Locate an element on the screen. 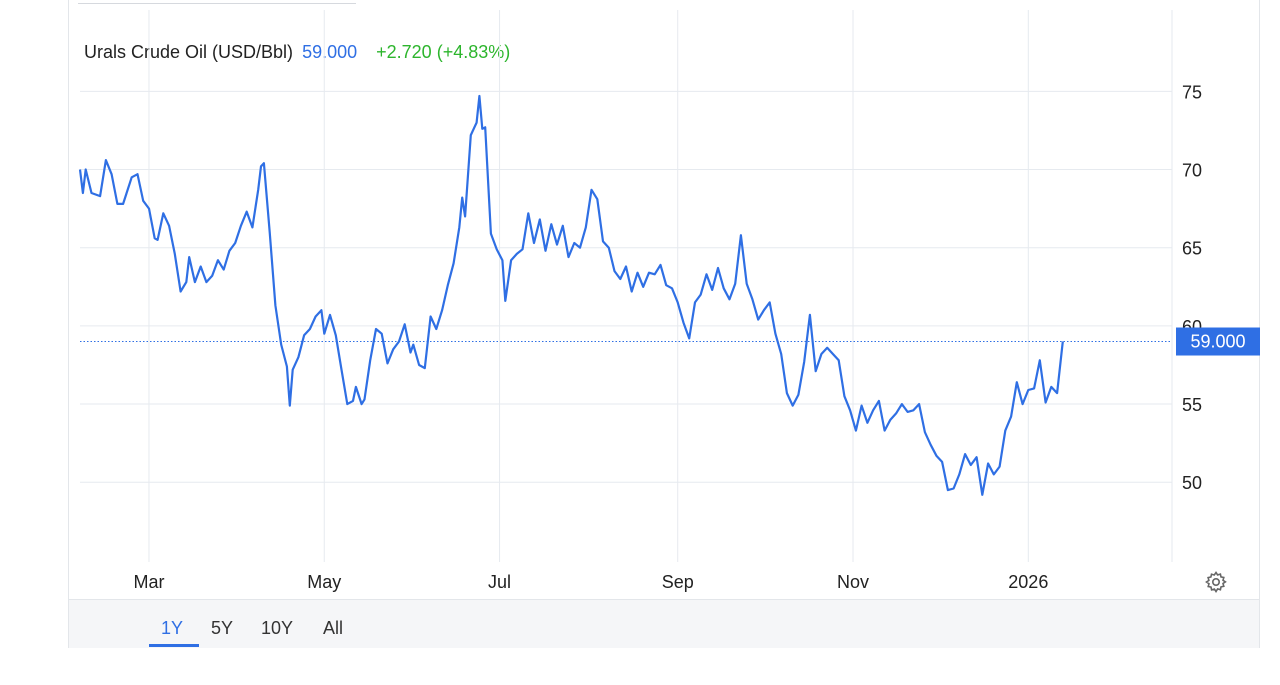  y-tick-label: 50 is located at coordinates (1192, 483).